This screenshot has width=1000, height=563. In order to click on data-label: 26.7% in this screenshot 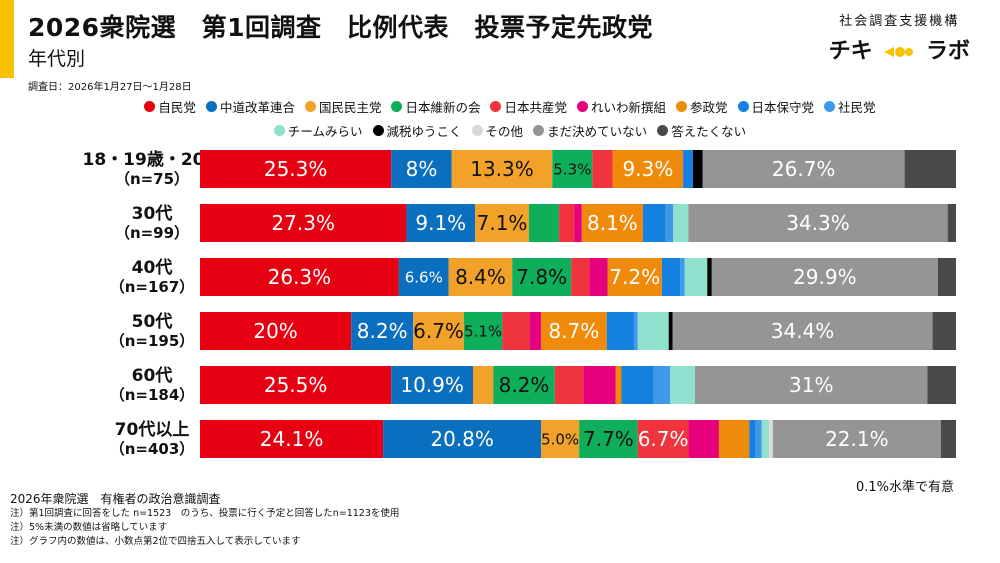, I will do `click(804, 169)`.